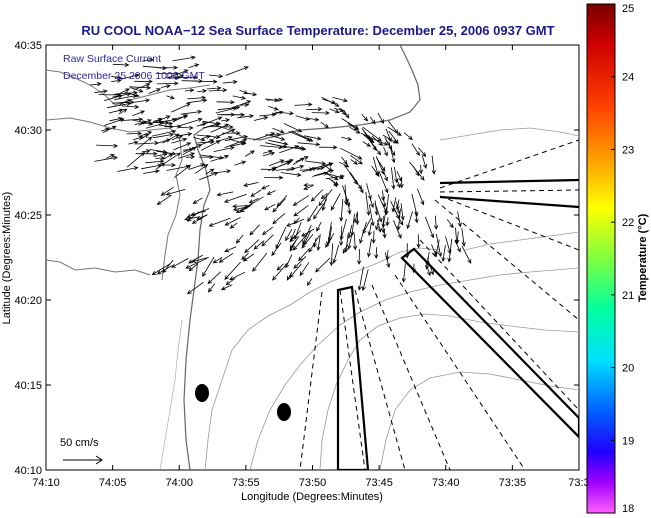 The height and width of the screenshot is (518, 651). I want to click on overlay-line-1: Raw Surface Current, so click(112, 59).